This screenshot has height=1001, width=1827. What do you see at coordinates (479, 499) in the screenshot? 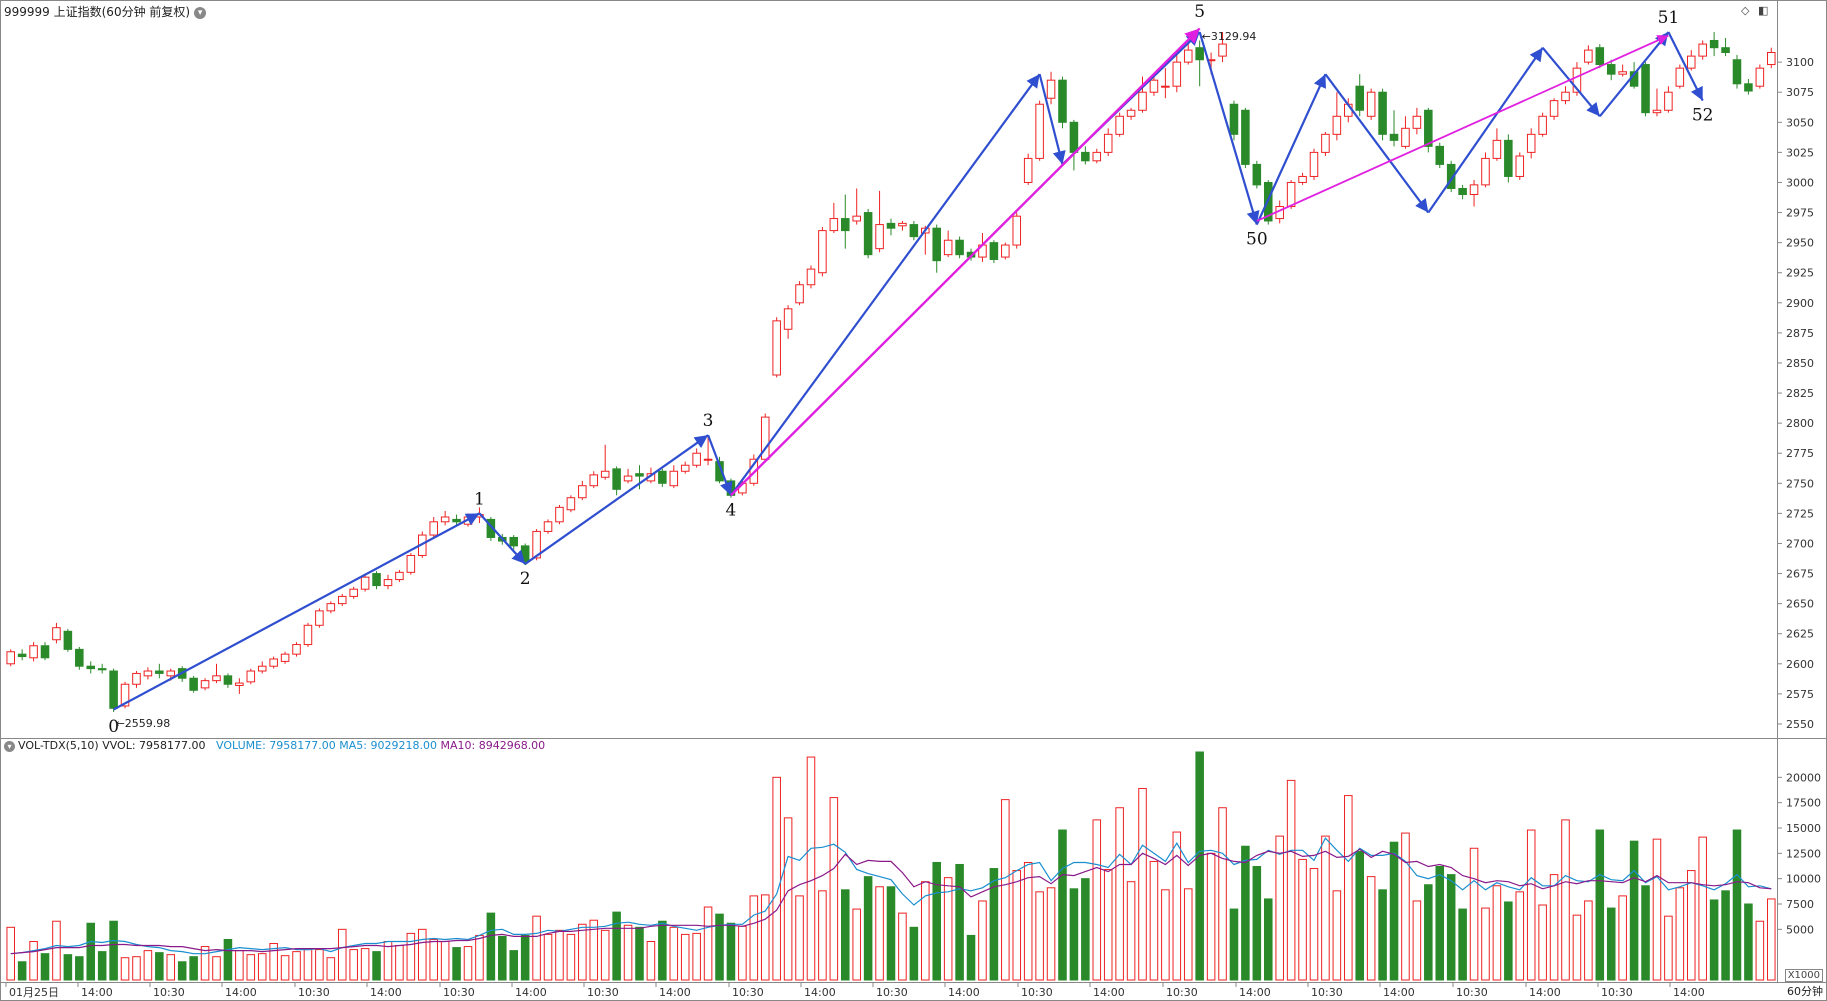
I see `pivot-label: 1` at bounding box center [479, 499].